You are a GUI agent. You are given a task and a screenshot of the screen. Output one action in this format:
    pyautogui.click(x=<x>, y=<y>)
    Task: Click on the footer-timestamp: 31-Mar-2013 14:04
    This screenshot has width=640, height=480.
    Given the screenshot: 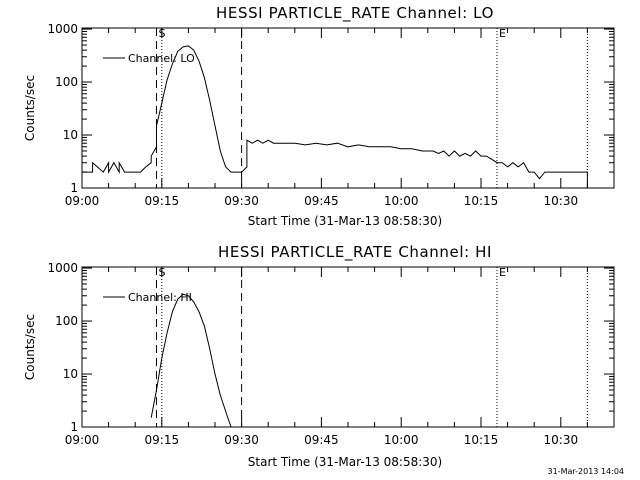 What is the action you would take?
    pyautogui.click(x=586, y=471)
    